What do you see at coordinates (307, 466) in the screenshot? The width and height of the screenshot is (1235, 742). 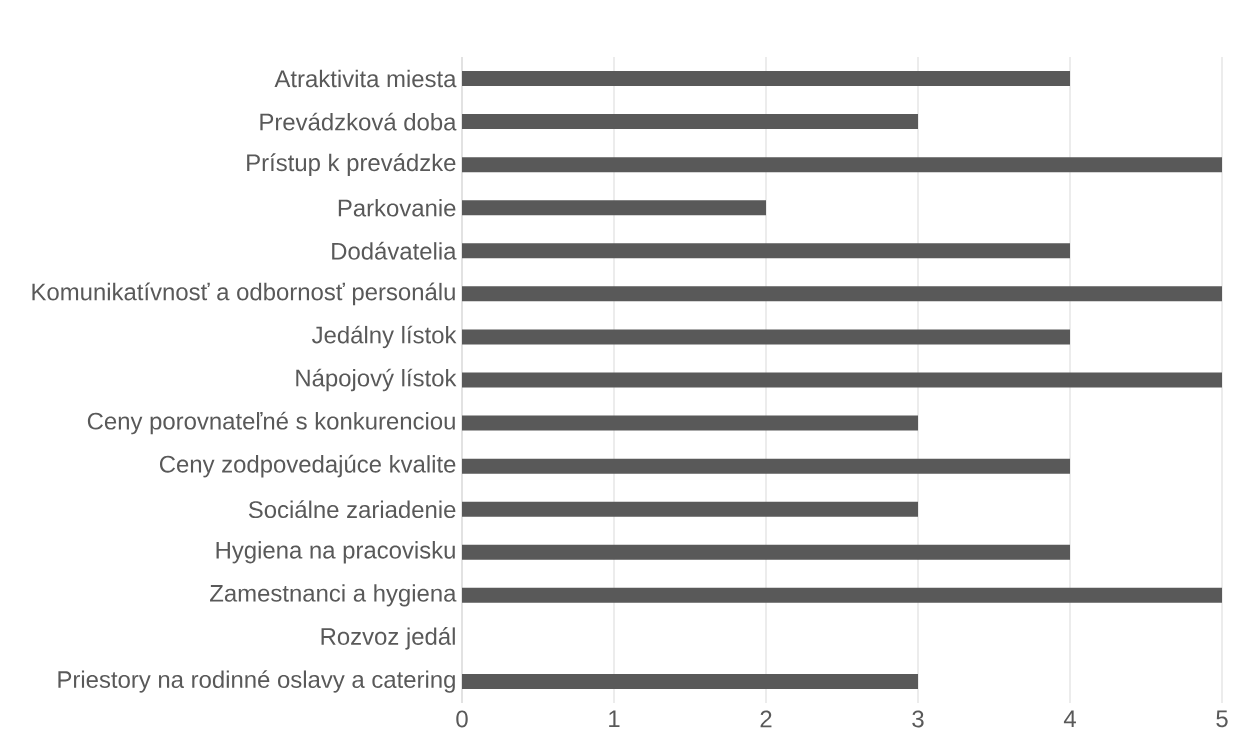 I see `y-tick-label: Ceny zodpovedajúce kvalite` at bounding box center [307, 466].